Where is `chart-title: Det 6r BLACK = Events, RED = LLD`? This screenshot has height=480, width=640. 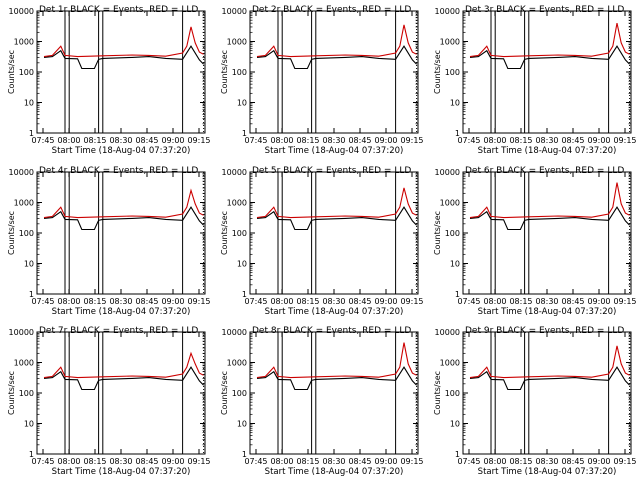 chart-title: Det 6r BLACK = Events, RED = LLD is located at coordinates (544, 171).